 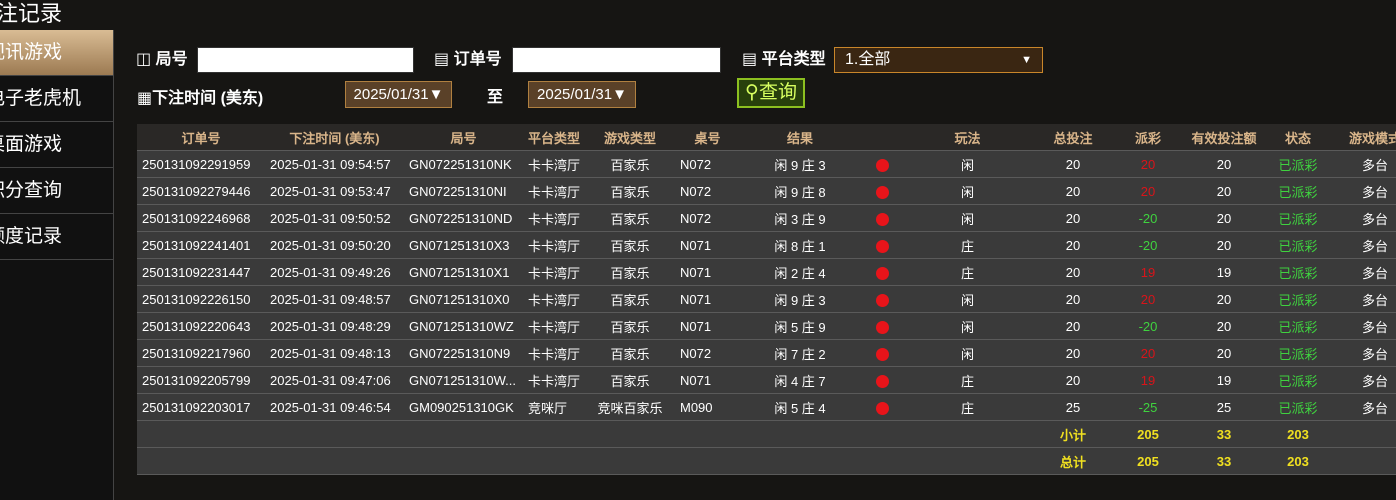 What do you see at coordinates (1224, 434) in the screenshot?
I see `total-payout: 33` at bounding box center [1224, 434].